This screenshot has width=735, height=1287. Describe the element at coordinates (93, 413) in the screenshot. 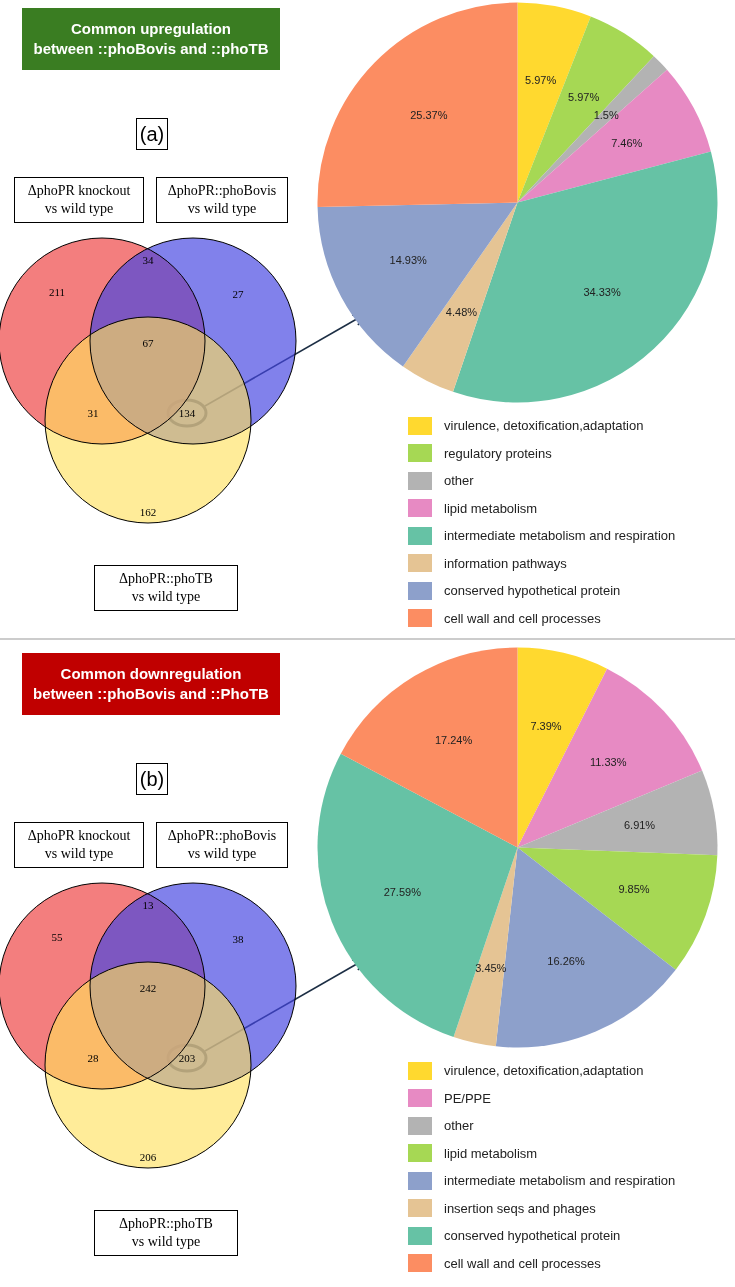

I see `text: 31` at that location.